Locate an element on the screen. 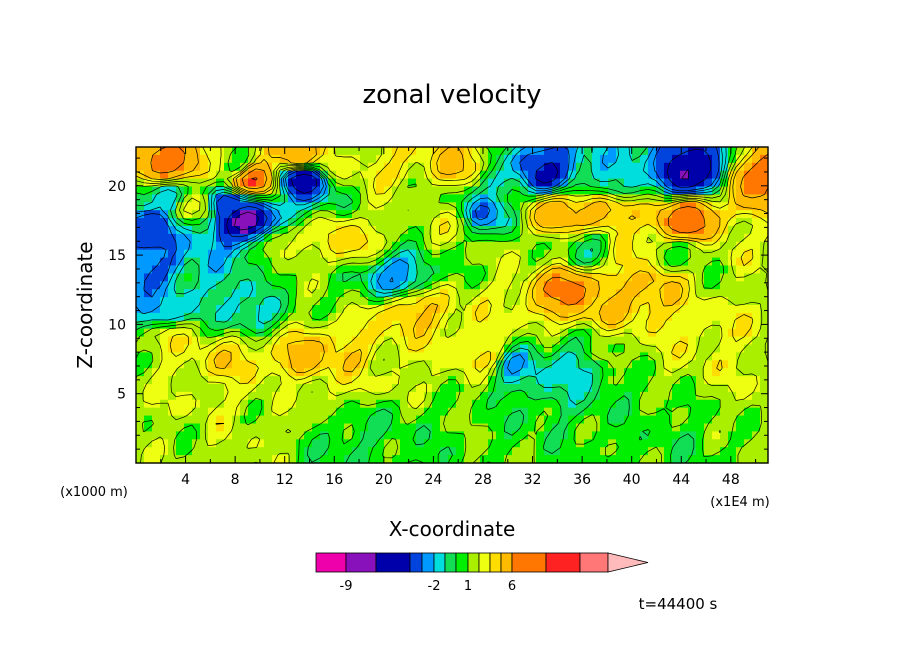  x-axis-title: X-coordinate is located at coordinates (452, 529).